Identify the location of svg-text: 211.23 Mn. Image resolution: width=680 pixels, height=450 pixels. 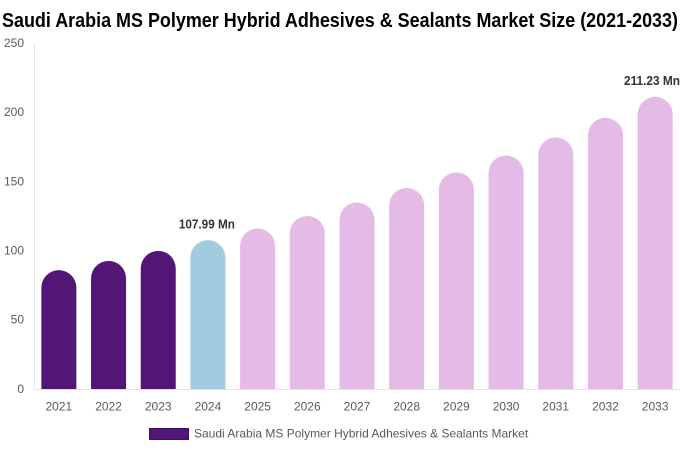
(652, 80).